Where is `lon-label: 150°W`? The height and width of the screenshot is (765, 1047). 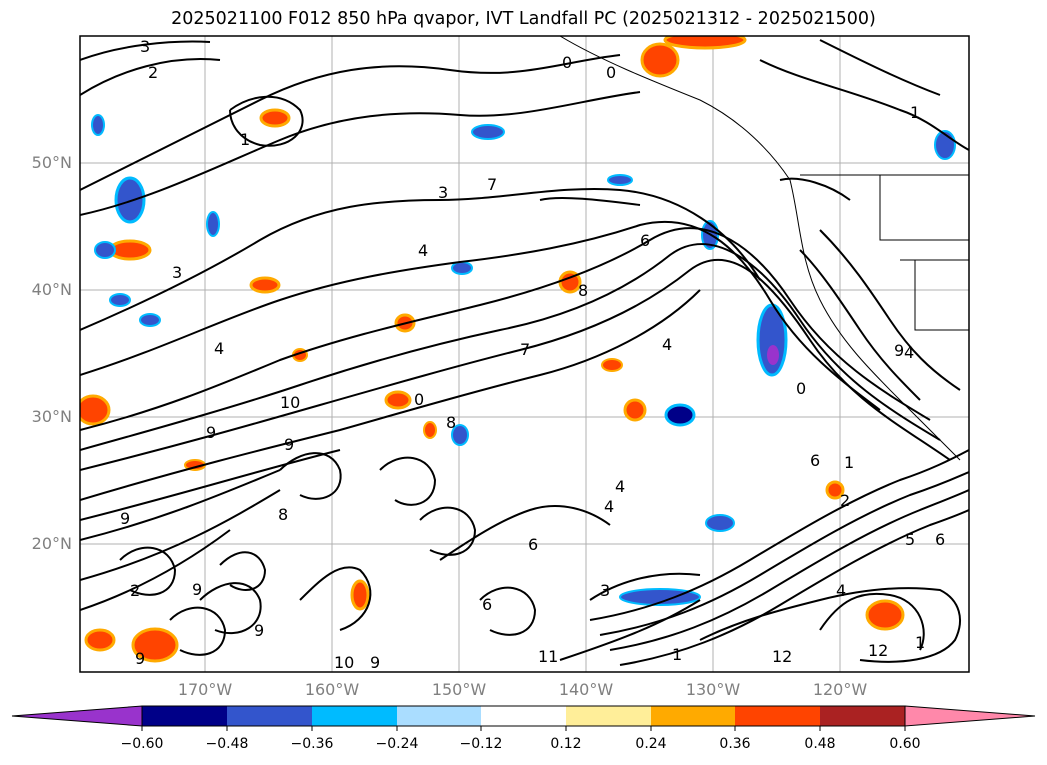 lon-label: 150°W is located at coordinates (459, 689).